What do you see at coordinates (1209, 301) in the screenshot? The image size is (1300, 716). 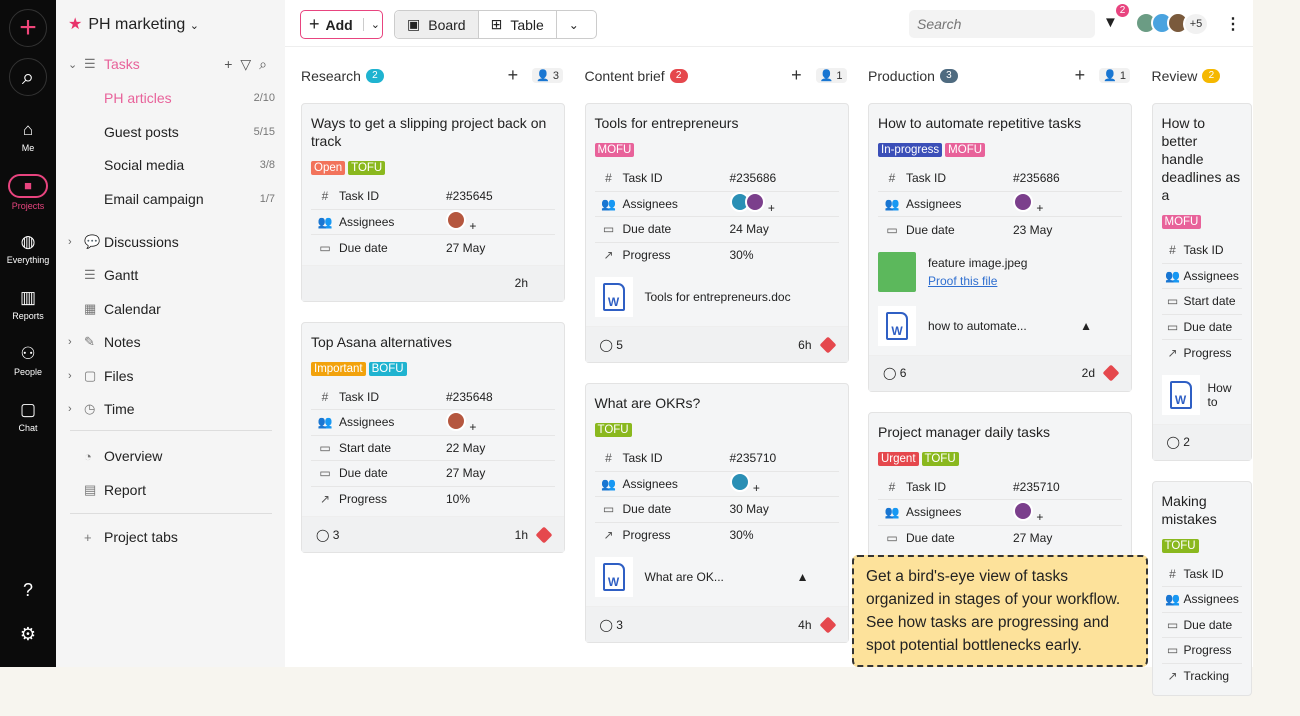 I see `field-label: Start date` at bounding box center [1209, 301].